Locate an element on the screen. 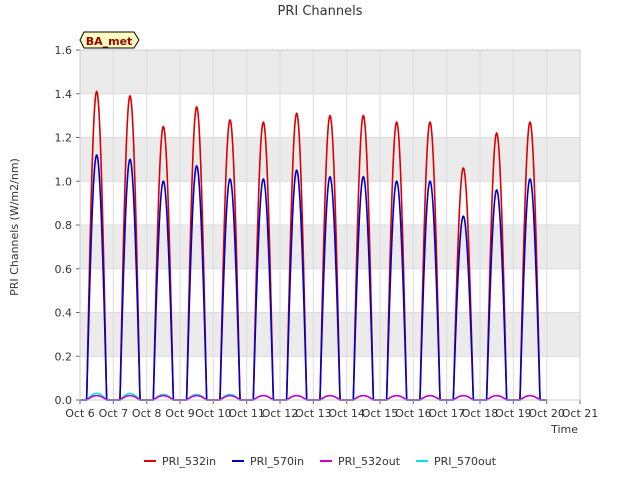  x-tick-label: Oct 15 is located at coordinates (380, 413).